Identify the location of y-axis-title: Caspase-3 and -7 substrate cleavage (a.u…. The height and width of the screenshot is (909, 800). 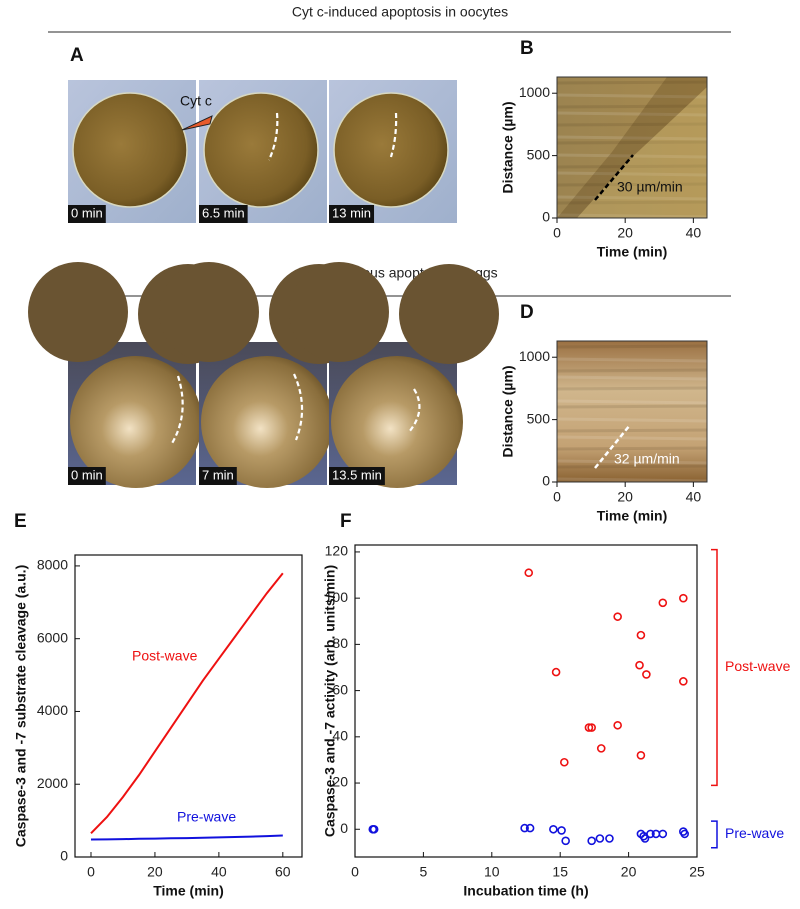
(21, 706).